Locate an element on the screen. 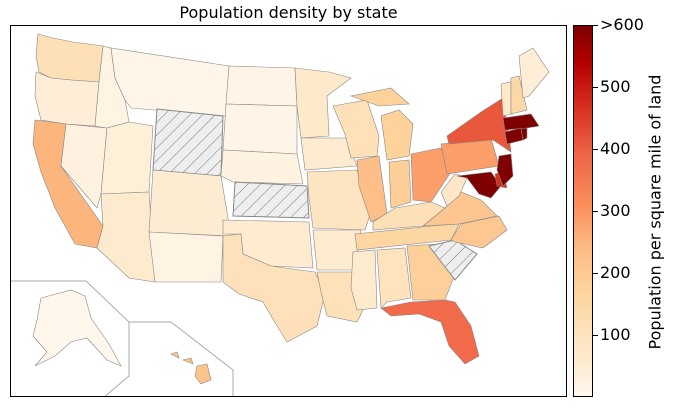  state-ohio is located at coordinates (431, 175).